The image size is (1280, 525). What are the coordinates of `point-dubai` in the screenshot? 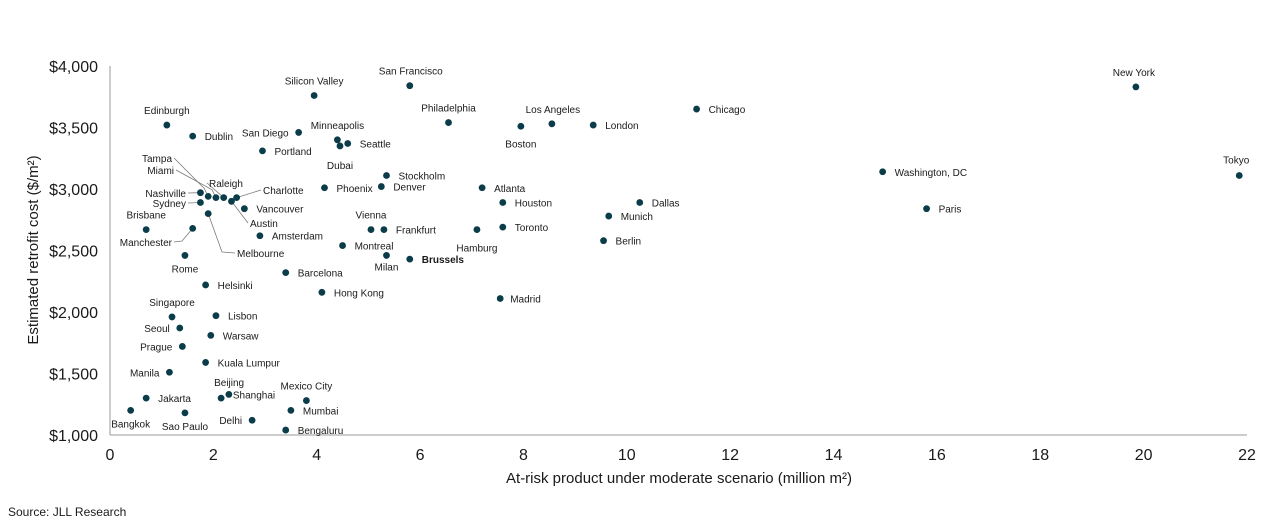 It's located at (340, 146).